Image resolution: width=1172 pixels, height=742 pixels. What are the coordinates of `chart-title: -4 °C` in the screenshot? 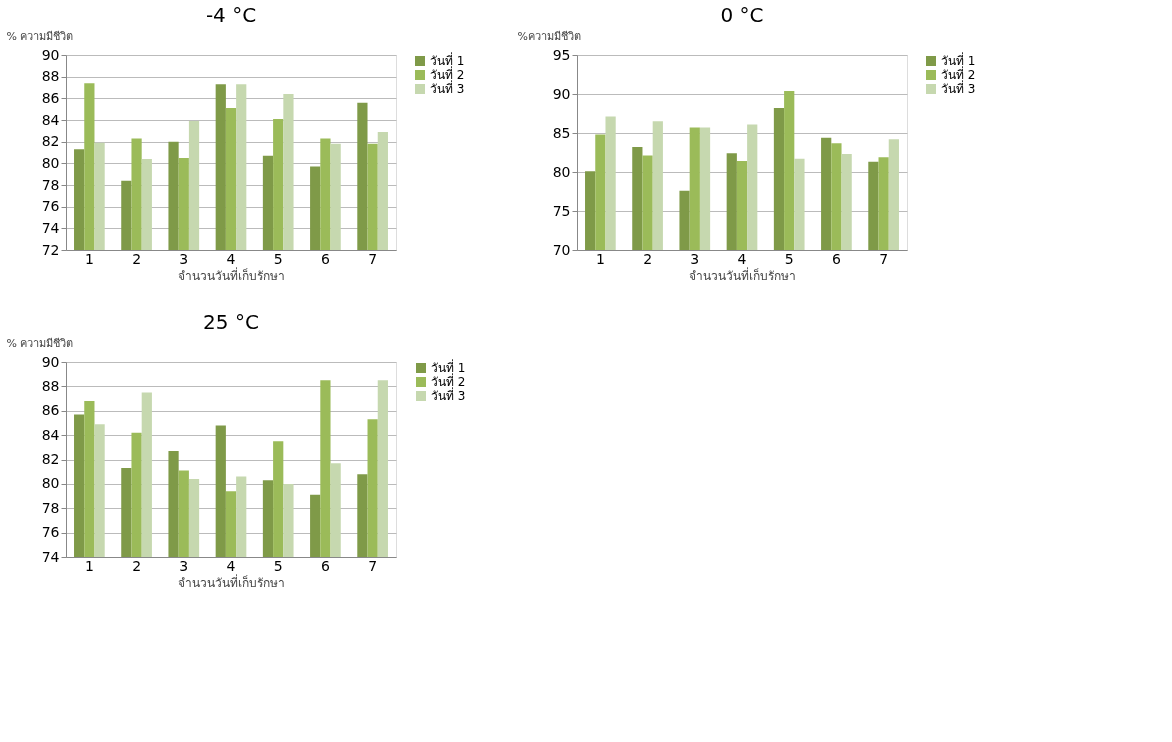 It's located at (231, 15).